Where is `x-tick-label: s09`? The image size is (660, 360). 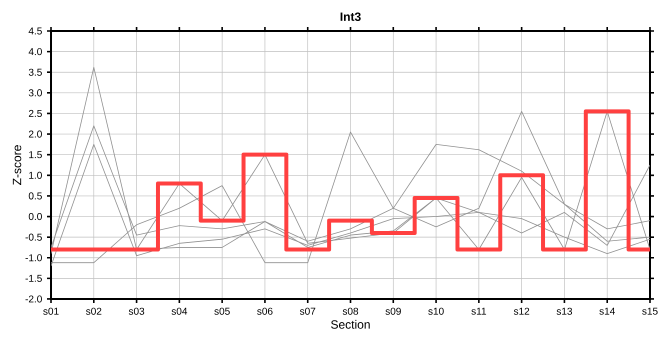
x-tick-label: s09 is located at coordinates (393, 311).